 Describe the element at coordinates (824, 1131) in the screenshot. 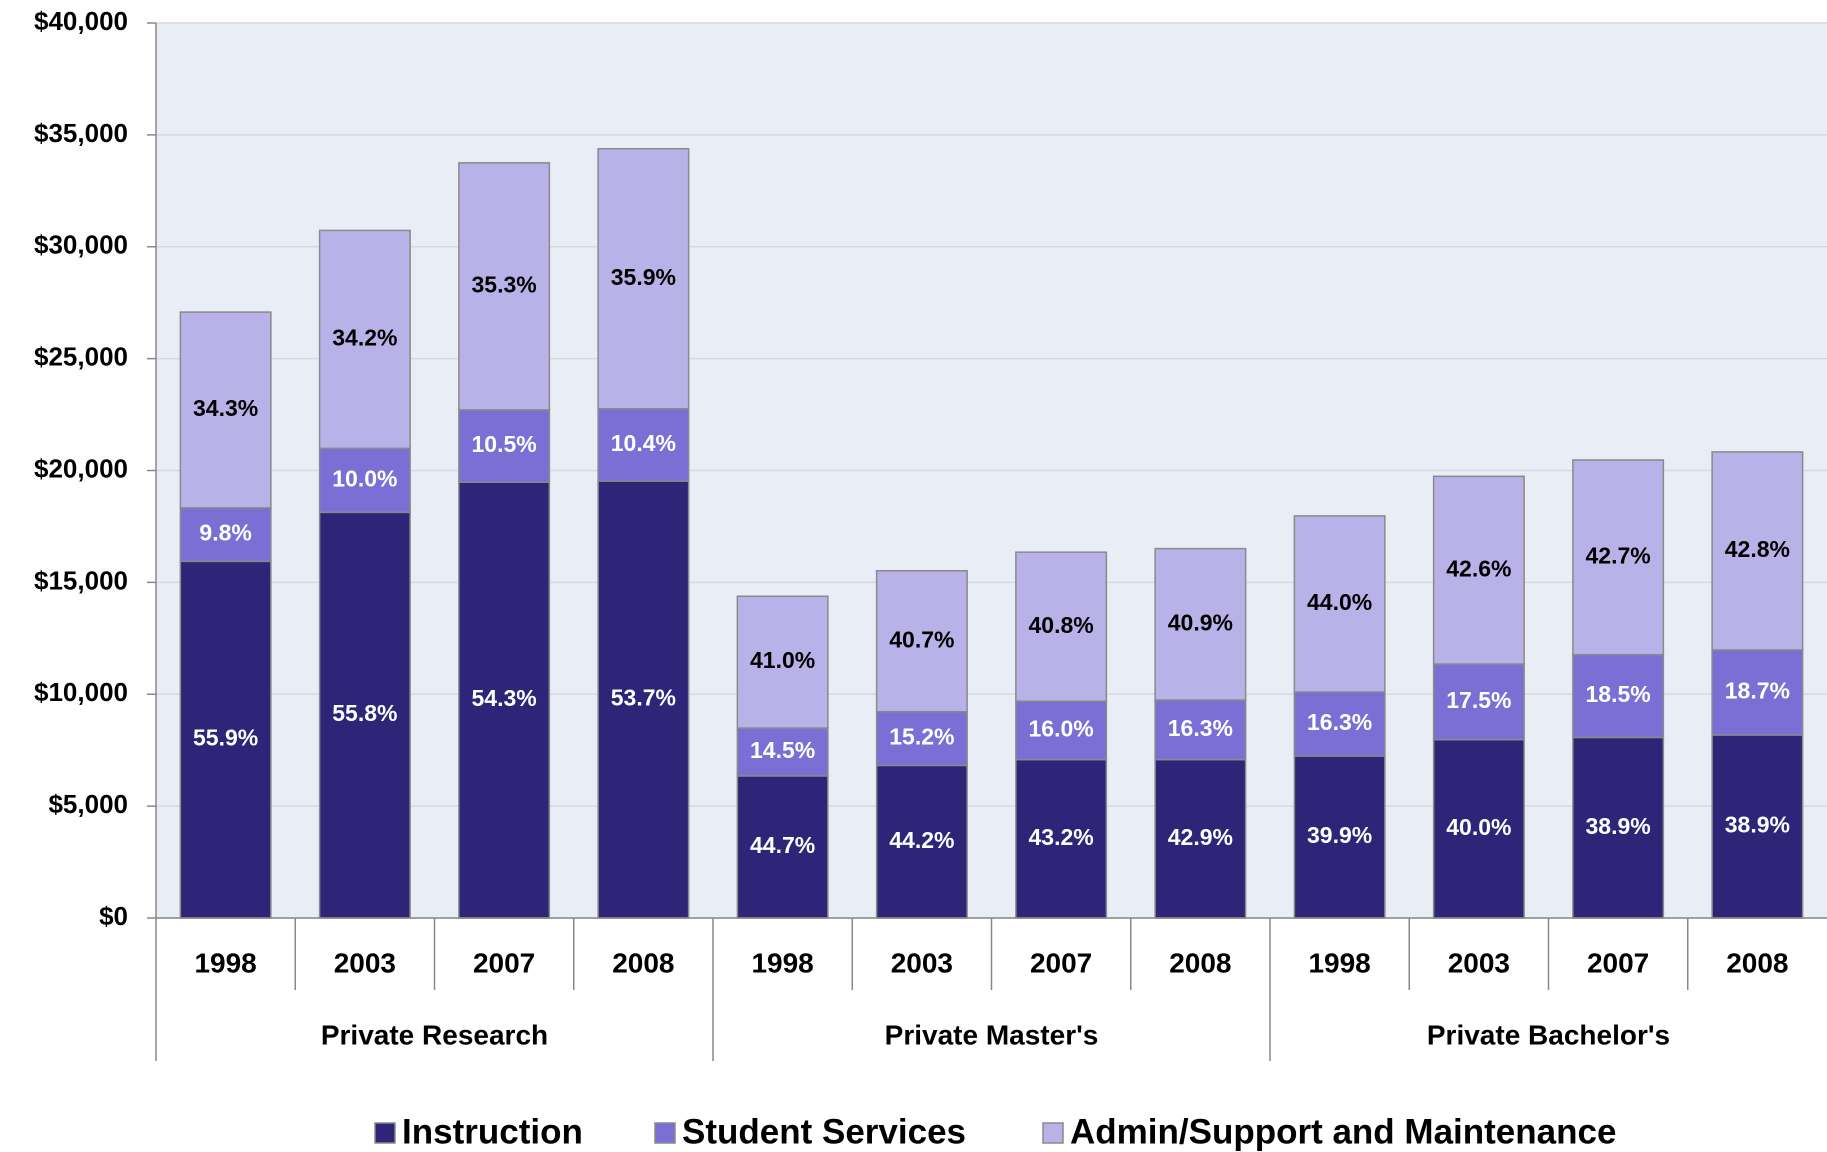

I see `legend-label: Student Services` at that location.